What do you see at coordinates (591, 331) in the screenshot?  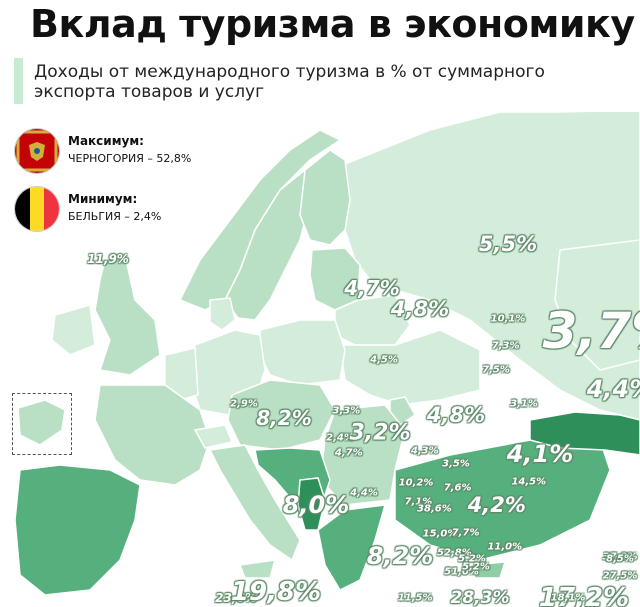 I see `value-label-russia: 3,7%` at bounding box center [591, 331].